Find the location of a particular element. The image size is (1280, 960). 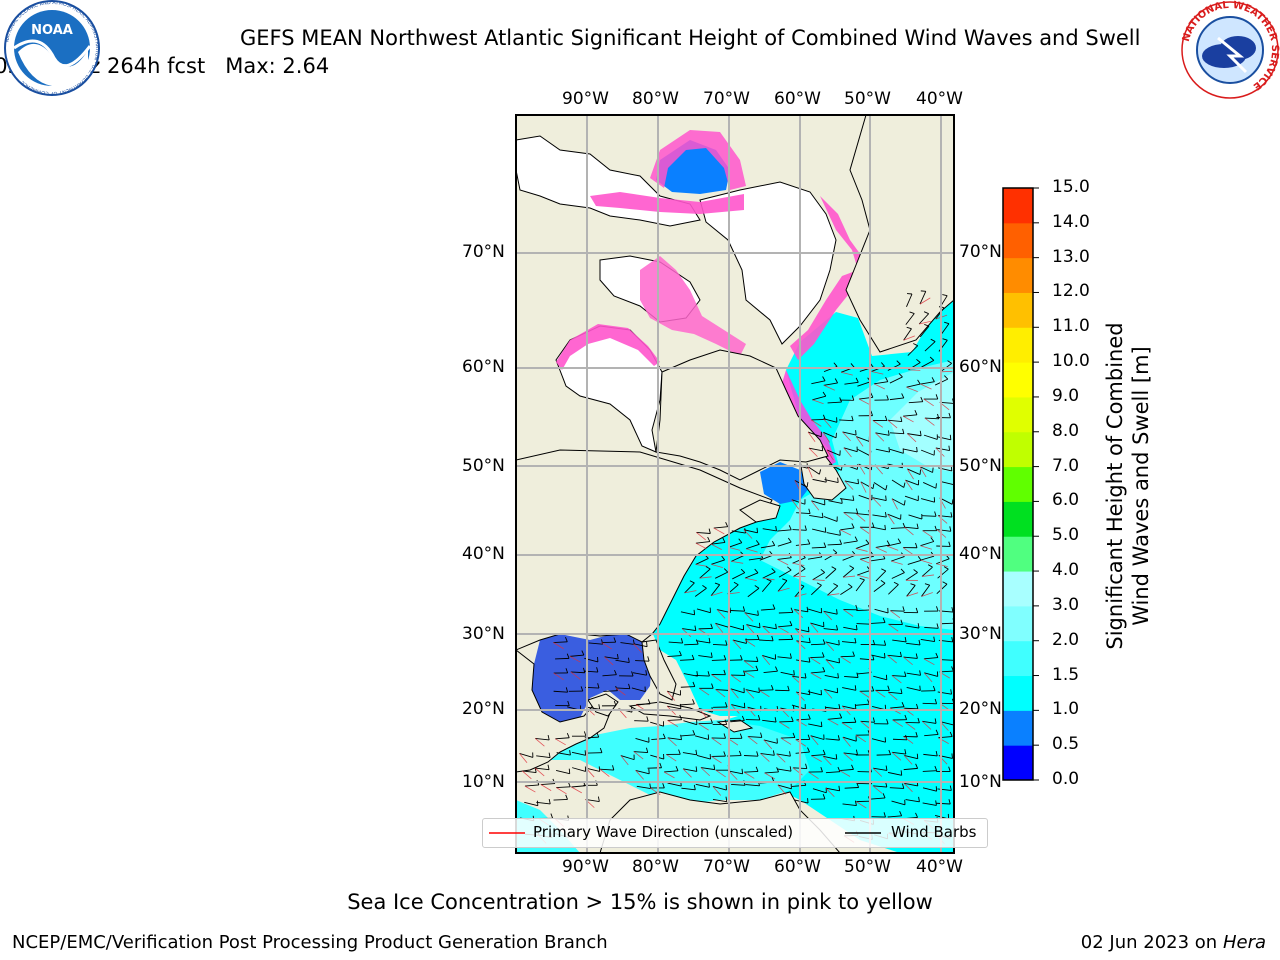

colorbar-tick-label: 4.0 is located at coordinates (1066, 570).